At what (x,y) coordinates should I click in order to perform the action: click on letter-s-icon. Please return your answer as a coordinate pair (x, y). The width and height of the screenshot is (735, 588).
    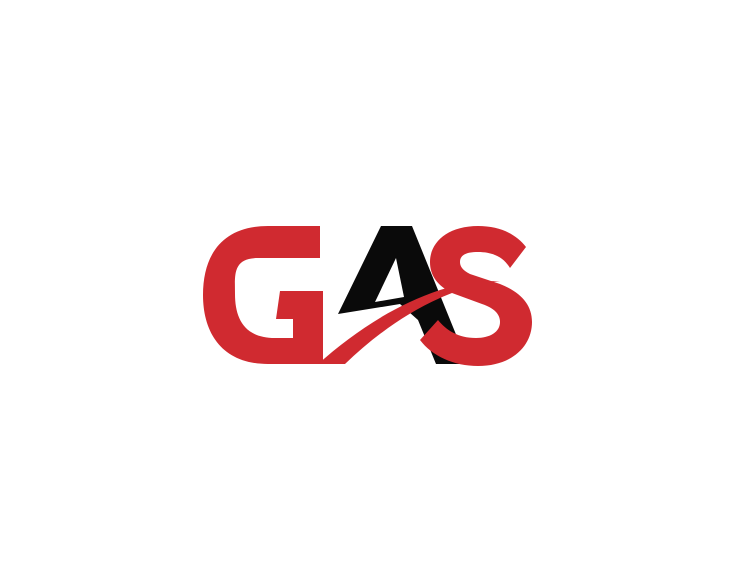
    Looking at the image, I should click on (476, 296).